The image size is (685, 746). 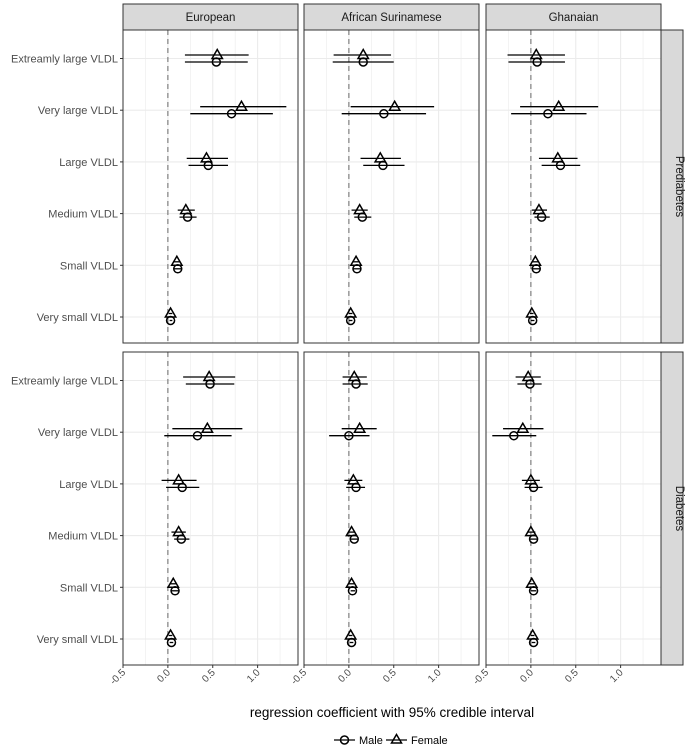 I want to click on panel-diabetes-african-surinamese, so click(x=353, y=509).